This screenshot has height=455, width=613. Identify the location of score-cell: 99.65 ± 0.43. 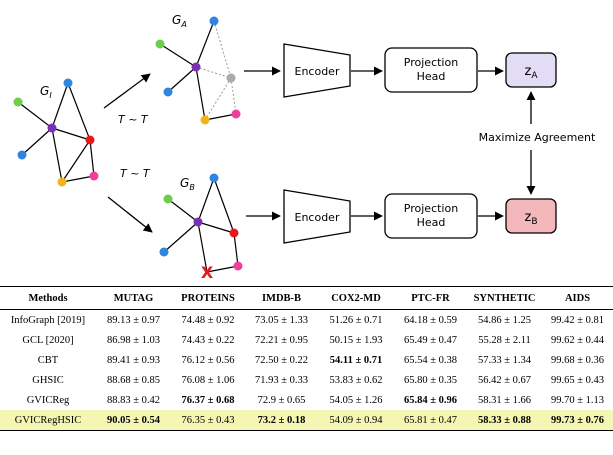
(577, 380).